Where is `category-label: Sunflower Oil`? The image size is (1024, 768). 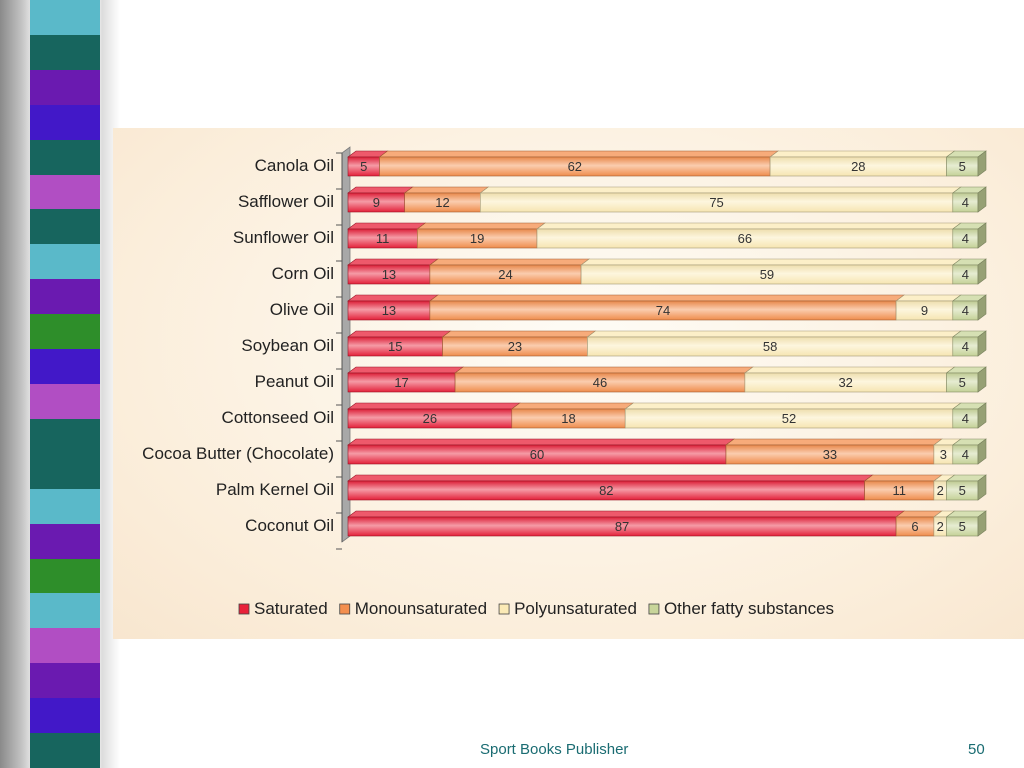 category-label: Sunflower Oil is located at coordinates (283, 237).